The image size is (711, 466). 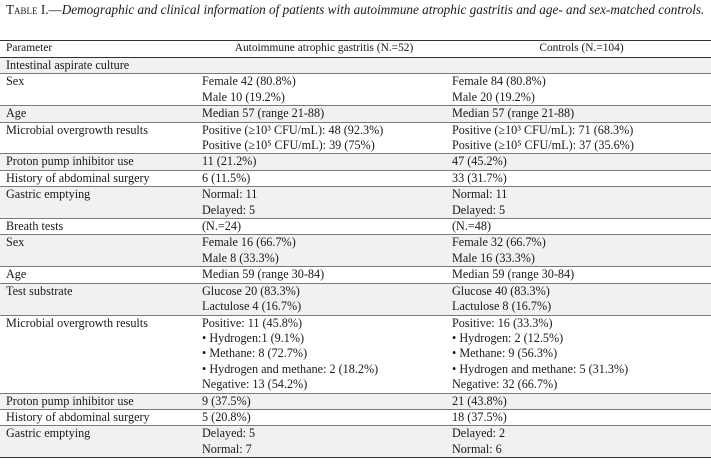 I want to click on value-line: Normal: 6, so click(x=477, y=448).